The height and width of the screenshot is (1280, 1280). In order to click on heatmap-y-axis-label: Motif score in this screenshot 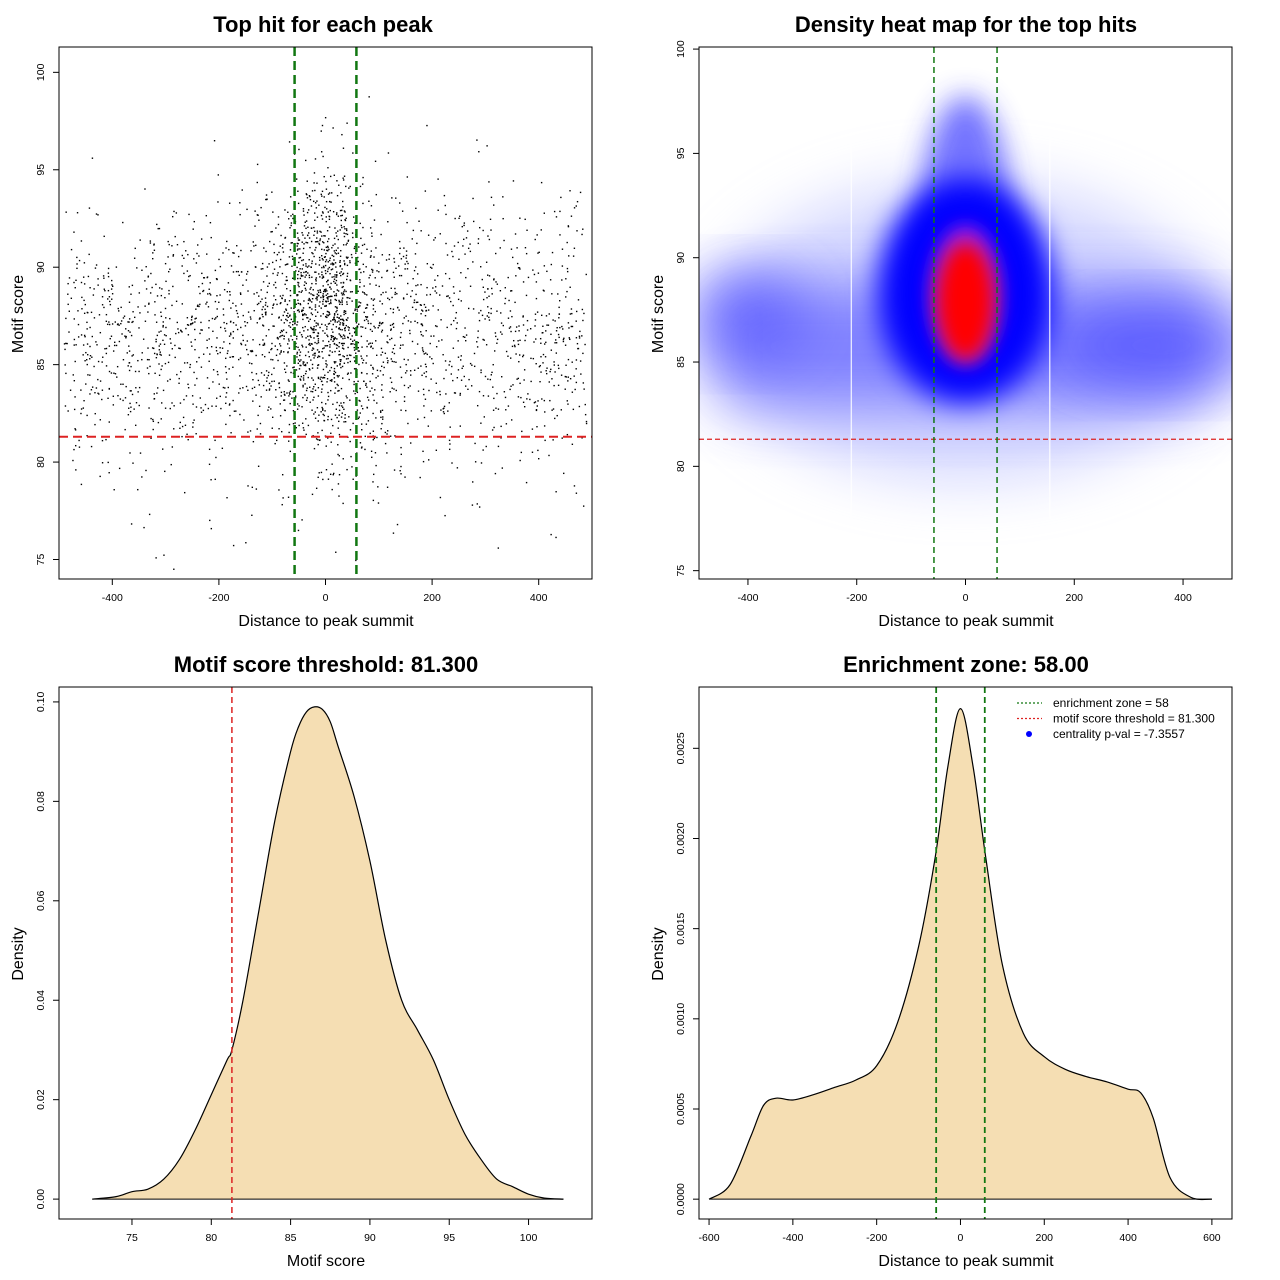, I will do `click(658, 314)`.